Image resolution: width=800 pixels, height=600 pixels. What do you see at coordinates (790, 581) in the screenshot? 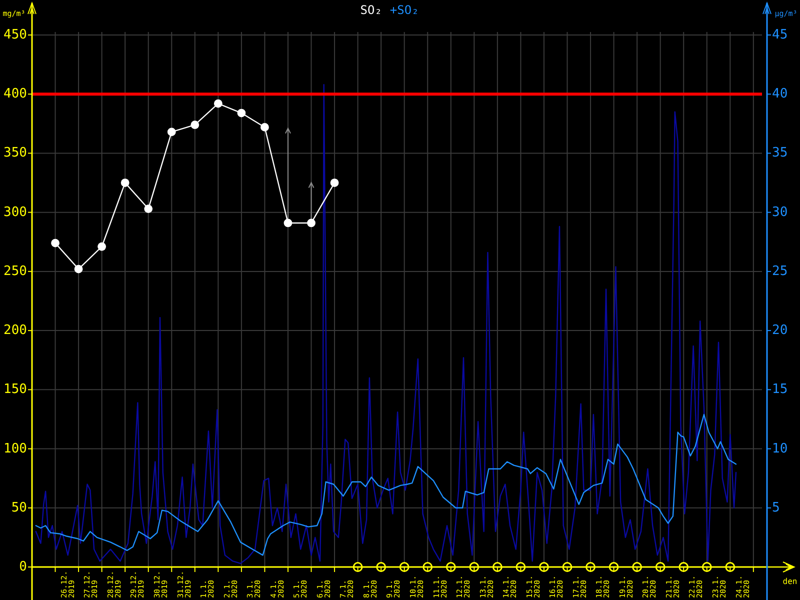
I see `x-axis-title: den` at bounding box center [790, 581].